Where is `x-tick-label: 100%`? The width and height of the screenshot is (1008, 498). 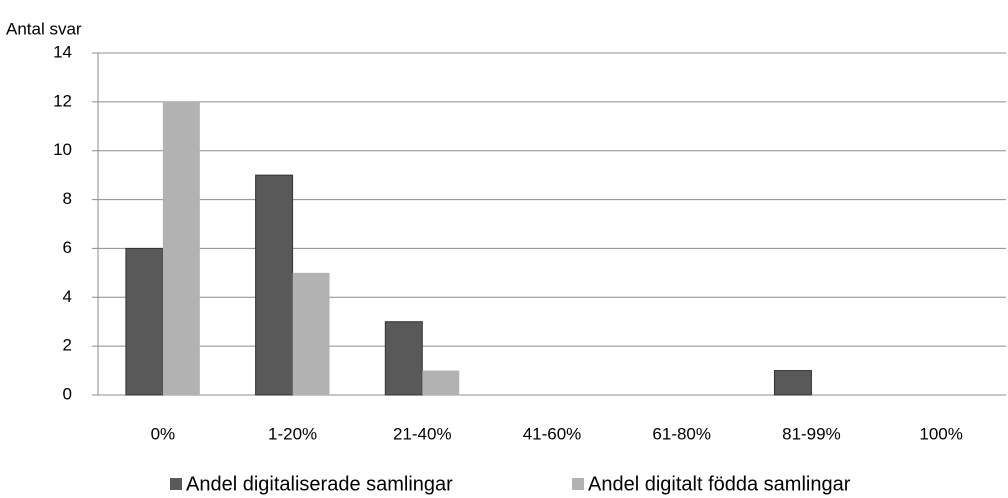 x-tick-label: 100% is located at coordinates (940, 433).